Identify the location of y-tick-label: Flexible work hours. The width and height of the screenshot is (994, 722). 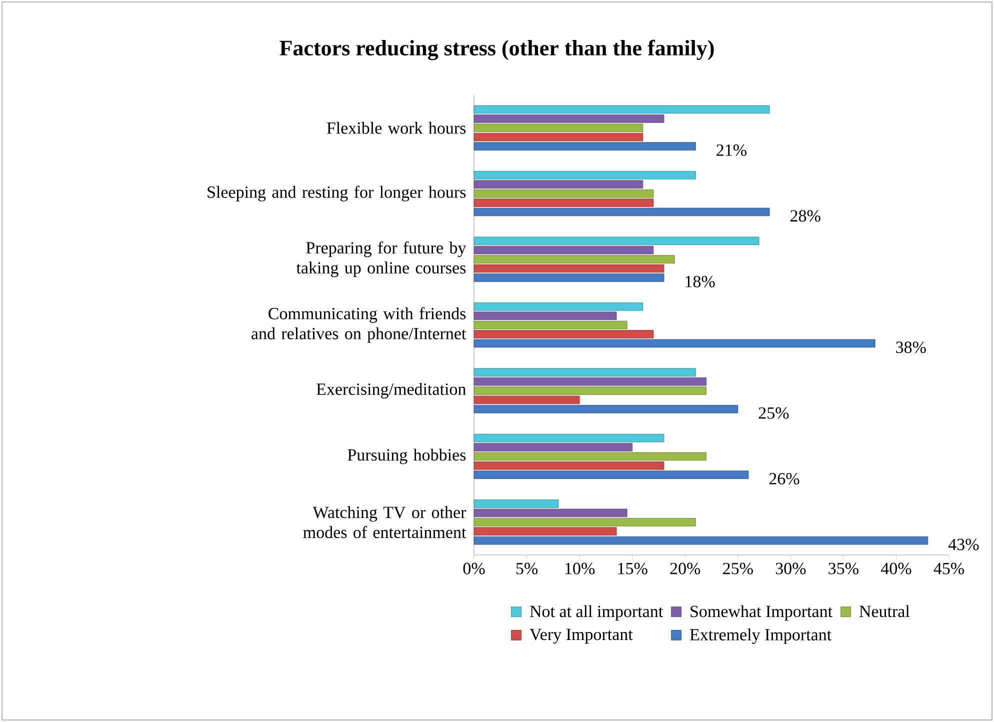
(396, 128).